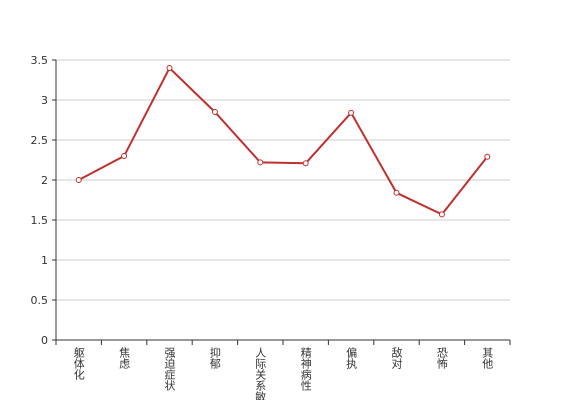  I want to click on x-tick-label: 抑郁, so click(214, 357).